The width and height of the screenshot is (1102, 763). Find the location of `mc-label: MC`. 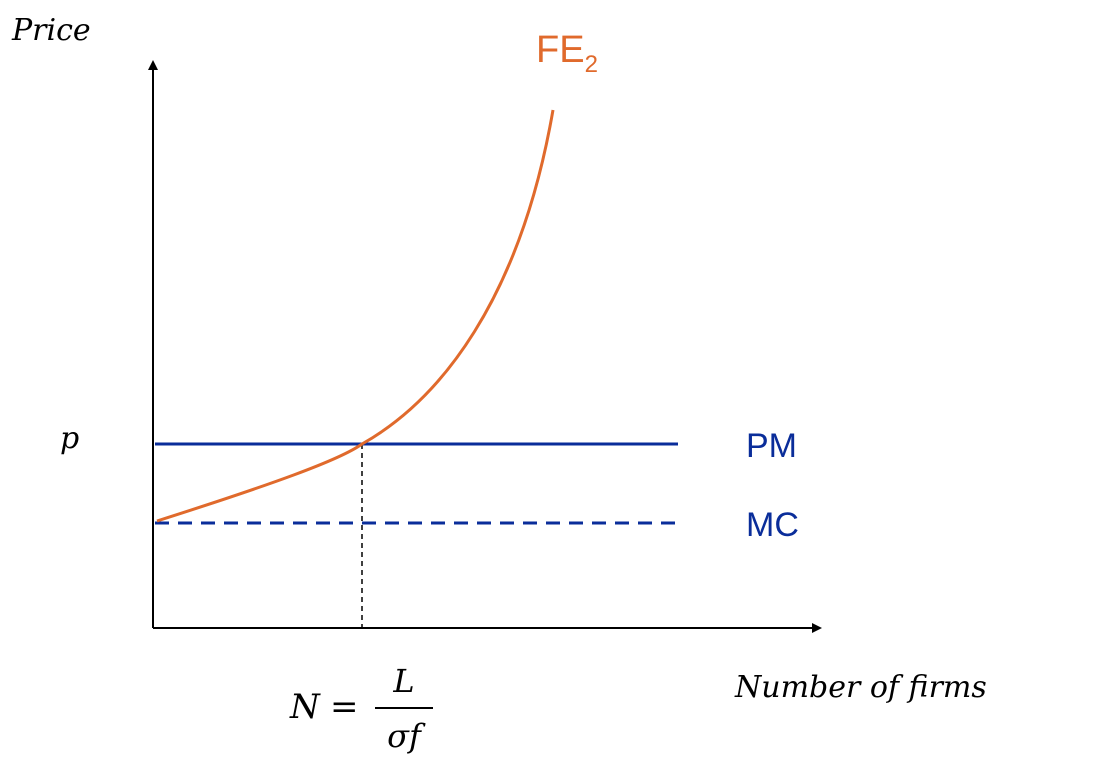

mc-label: MC is located at coordinates (772, 525).